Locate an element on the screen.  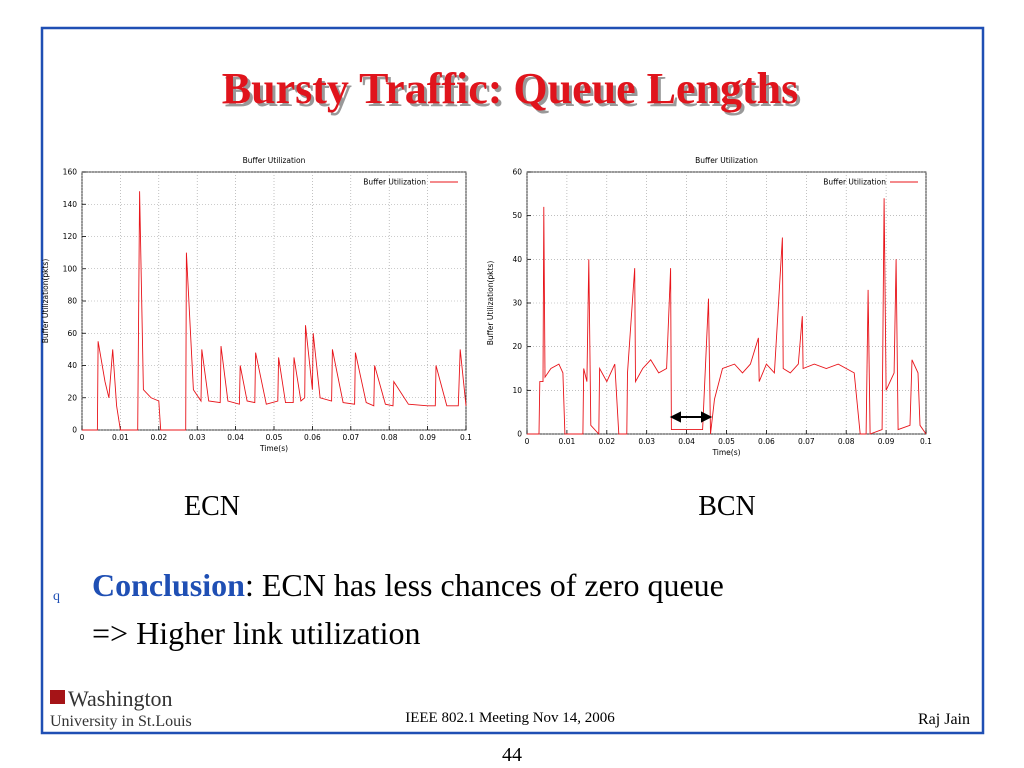
logo: Washington University in St.Louis is located at coordinates (121, 708).